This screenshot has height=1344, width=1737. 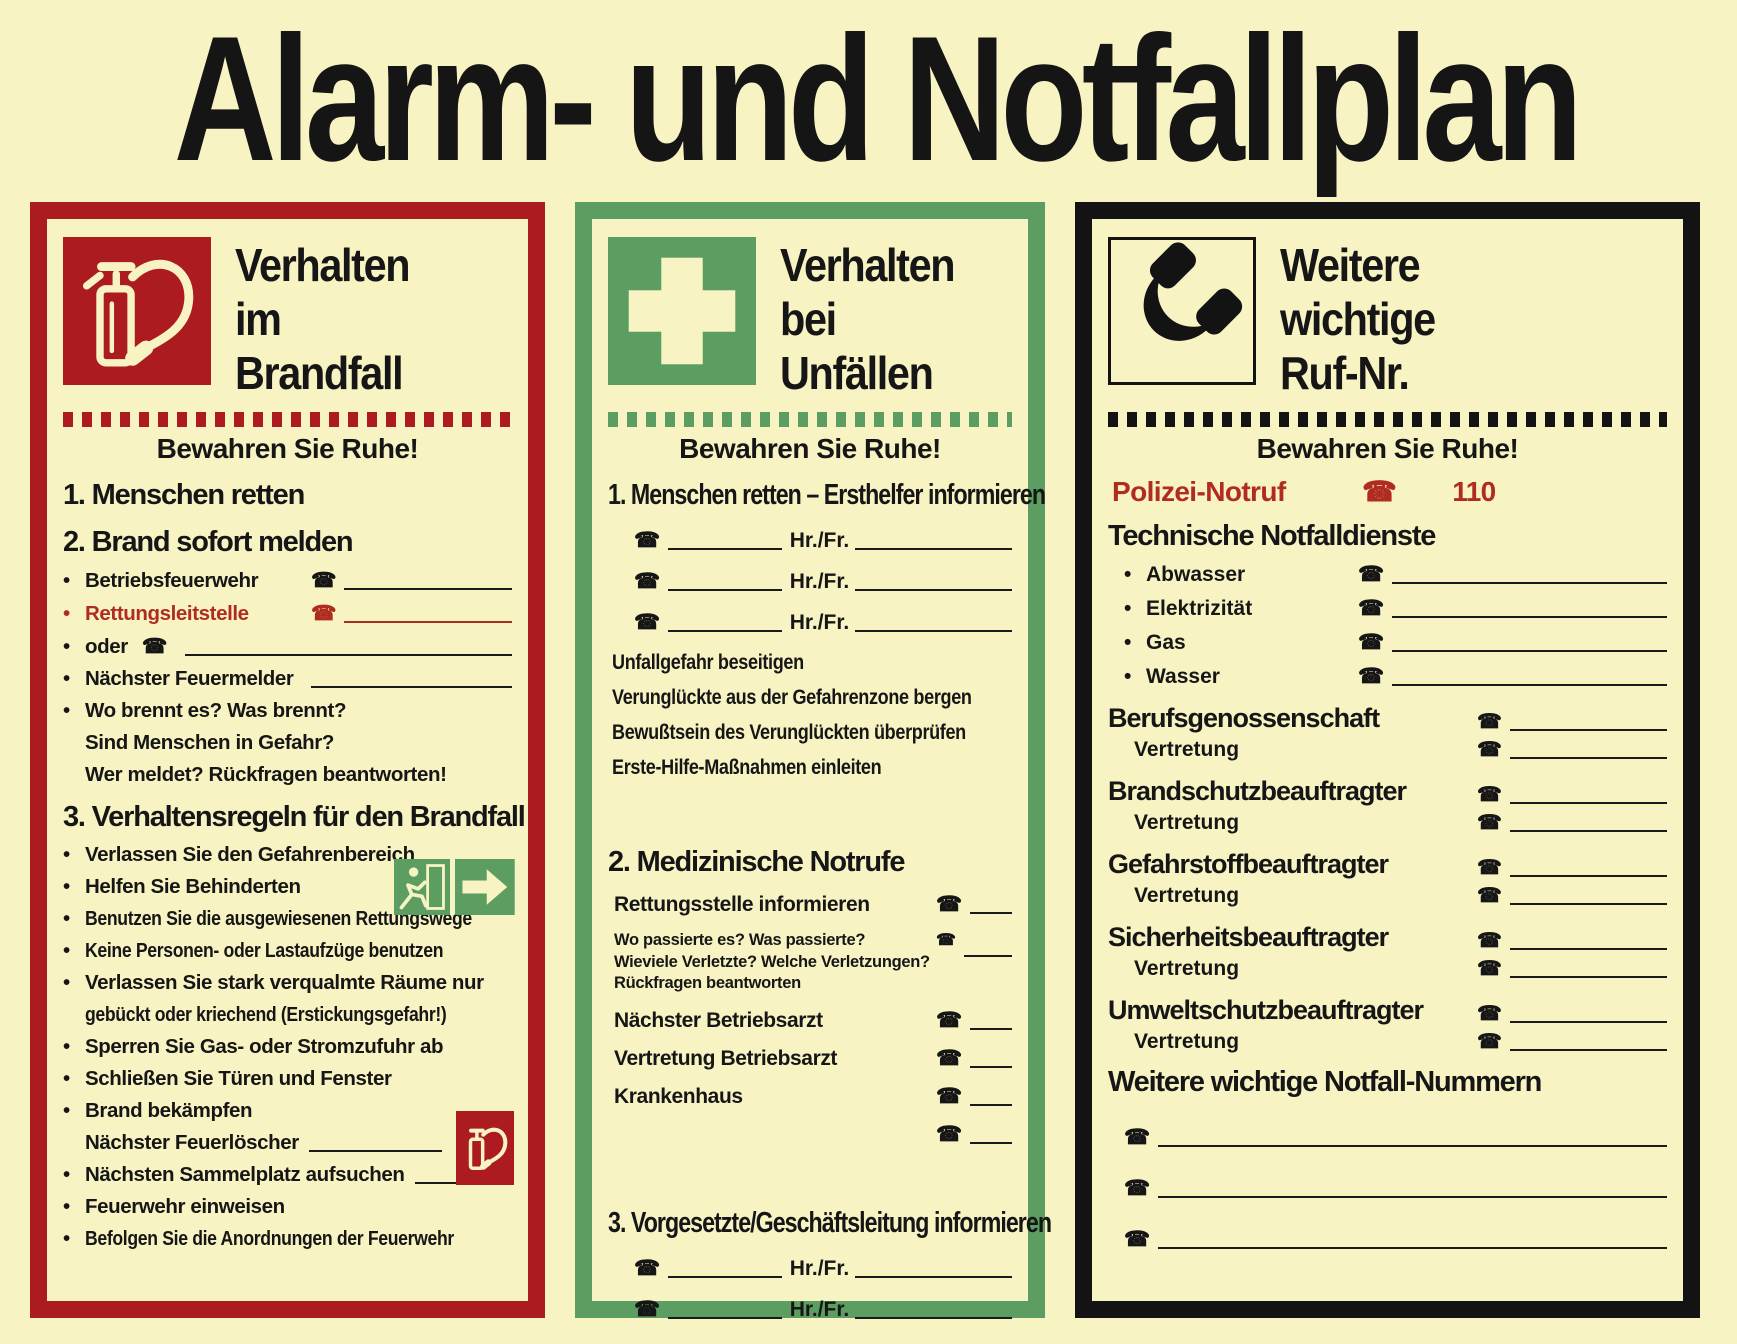 I want to click on list-item: Erste-Hilfe-Maßnahmen einleiten, so click(x=747, y=768).